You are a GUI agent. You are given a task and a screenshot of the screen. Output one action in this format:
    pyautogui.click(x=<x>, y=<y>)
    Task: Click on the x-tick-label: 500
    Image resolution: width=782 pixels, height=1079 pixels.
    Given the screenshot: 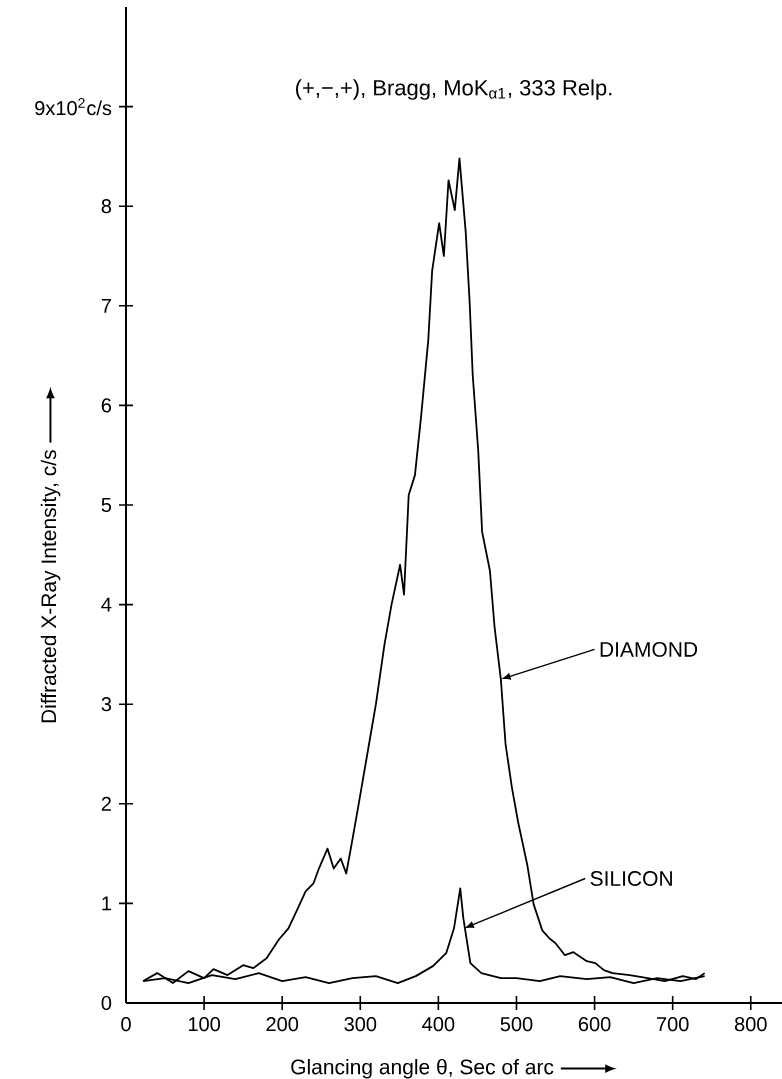 What is the action you would take?
    pyautogui.click(x=516, y=1024)
    